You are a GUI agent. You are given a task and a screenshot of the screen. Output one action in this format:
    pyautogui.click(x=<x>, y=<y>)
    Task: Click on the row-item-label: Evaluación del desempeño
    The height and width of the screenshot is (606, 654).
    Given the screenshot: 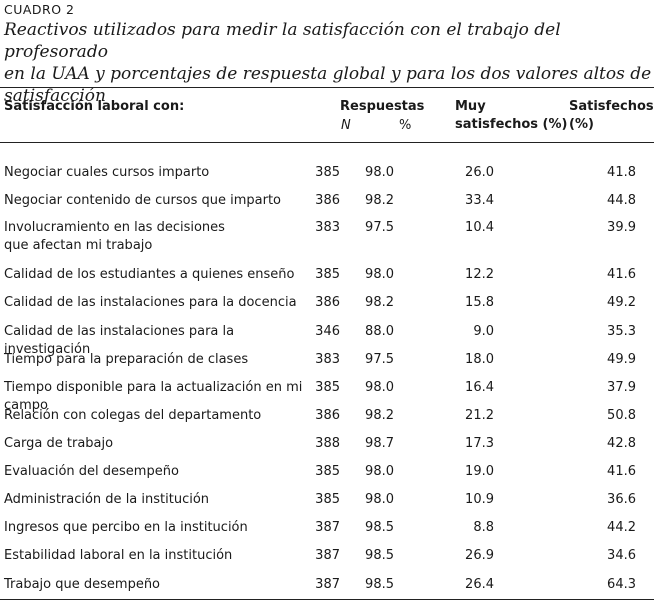 What is the action you would take?
    pyautogui.click(x=91, y=471)
    